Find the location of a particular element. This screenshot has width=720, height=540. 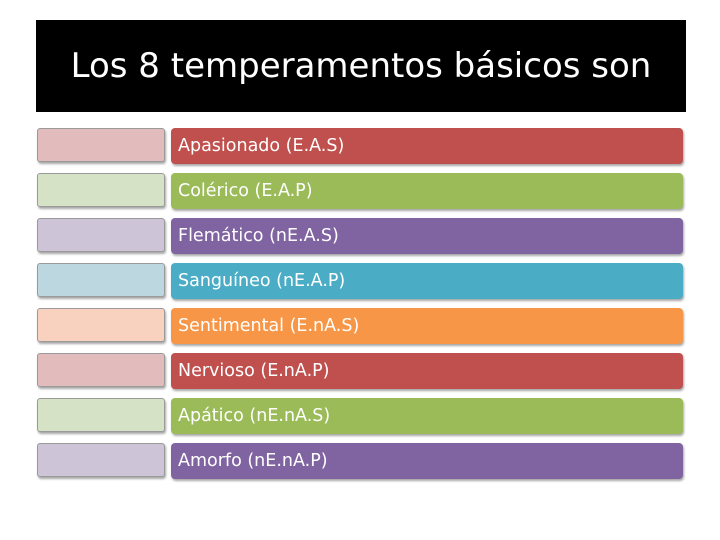

item-bar: Colérico (E.A.P) is located at coordinates (427, 191).